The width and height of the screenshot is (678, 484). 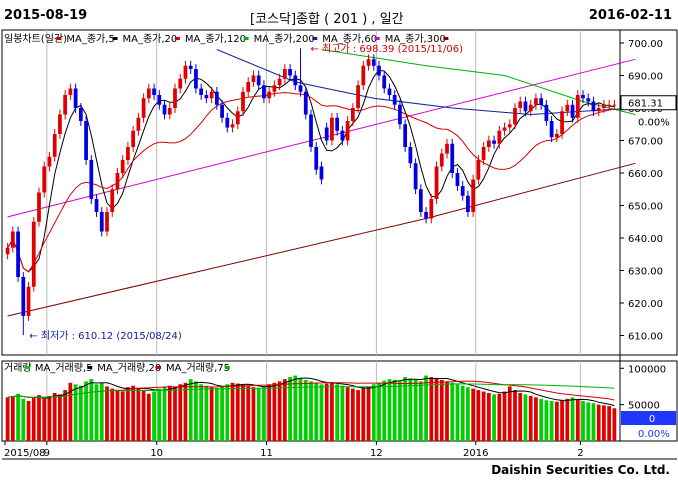 What do you see at coordinates (215, 39) in the screenshot?
I see `legend-item: MA_종가,120` at bounding box center [215, 39].